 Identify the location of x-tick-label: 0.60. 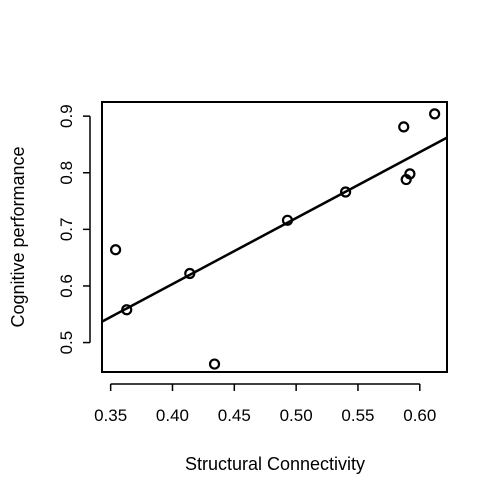
(419, 415).